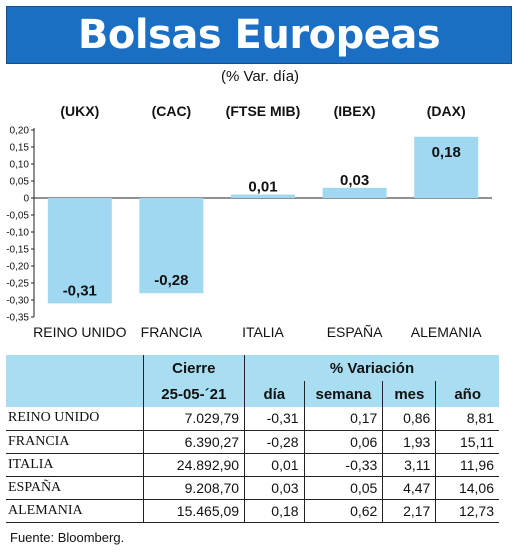 This screenshot has width=520, height=552. I want to click on x-tick-label: REINO UNIDO, so click(79, 332).